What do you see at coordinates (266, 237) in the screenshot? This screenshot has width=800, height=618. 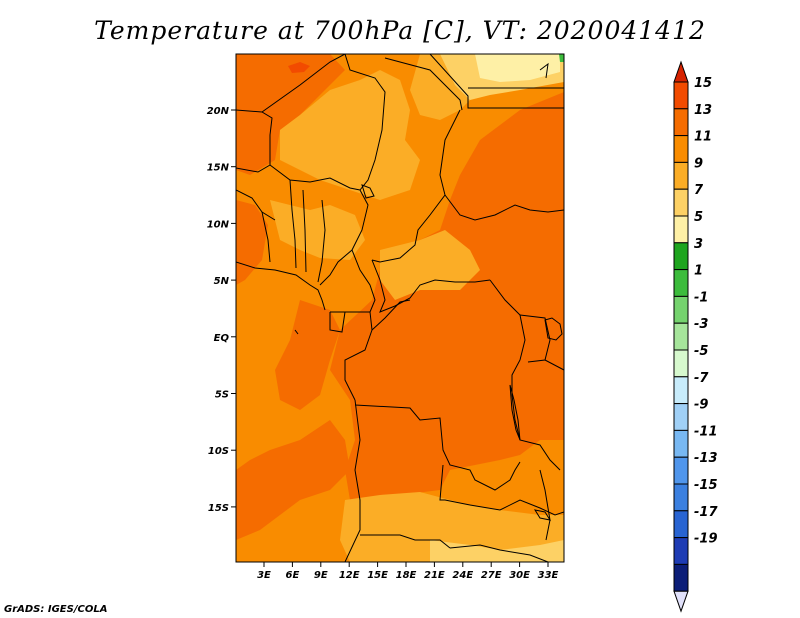 I see `border-ivory-coast` at bounding box center [266, 237].